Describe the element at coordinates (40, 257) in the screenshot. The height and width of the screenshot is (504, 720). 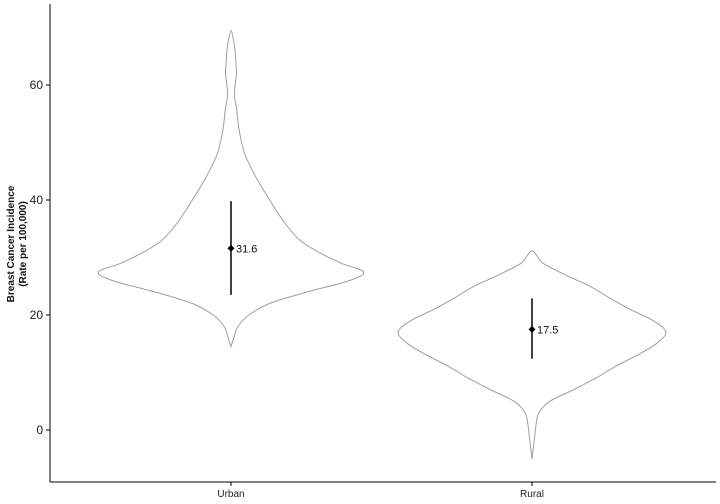
I see `y-ticks: 0 20 40 60` at that location.